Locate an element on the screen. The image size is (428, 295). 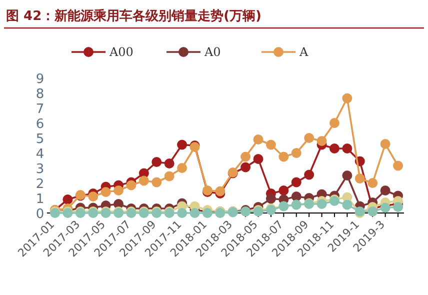
y-tick-label: 0 is located at coordinates (40, 214).